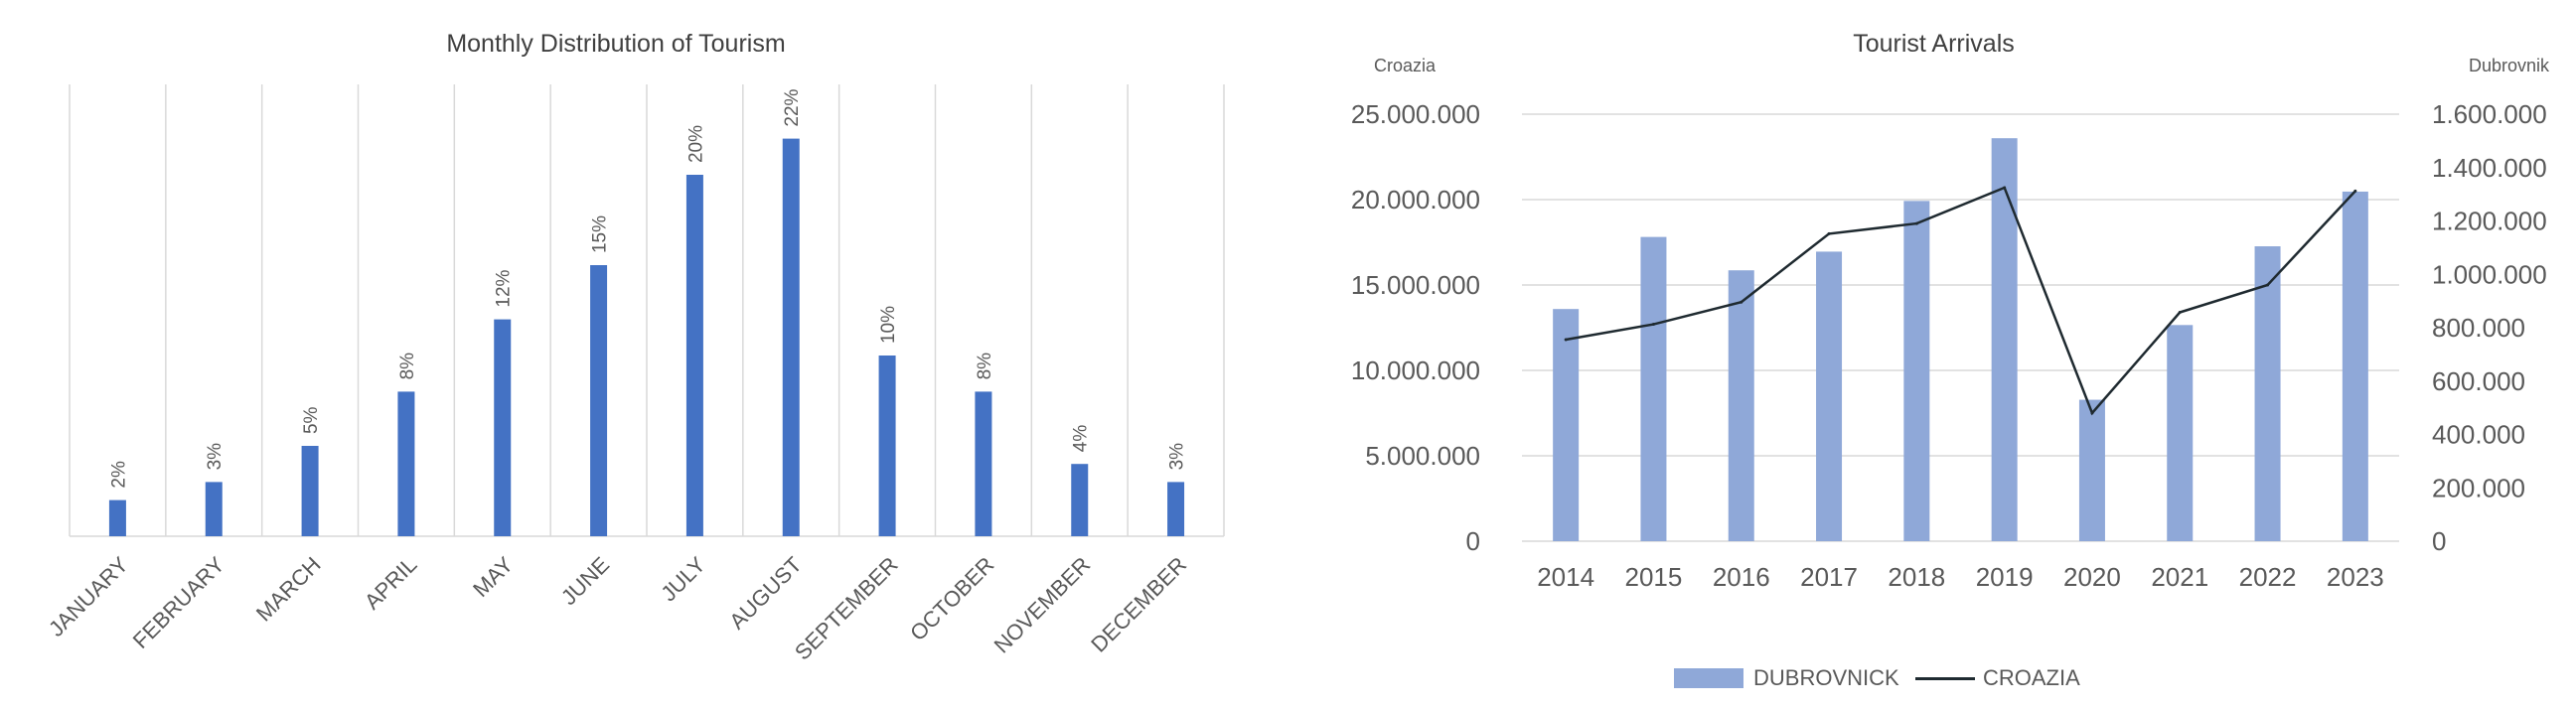 Image resolution: width=2576 pixels, height=712 pixels. What do you see at coordinates (310, 491) in the screenshot?
I see `bar-march` at bounding box center [310, 491].